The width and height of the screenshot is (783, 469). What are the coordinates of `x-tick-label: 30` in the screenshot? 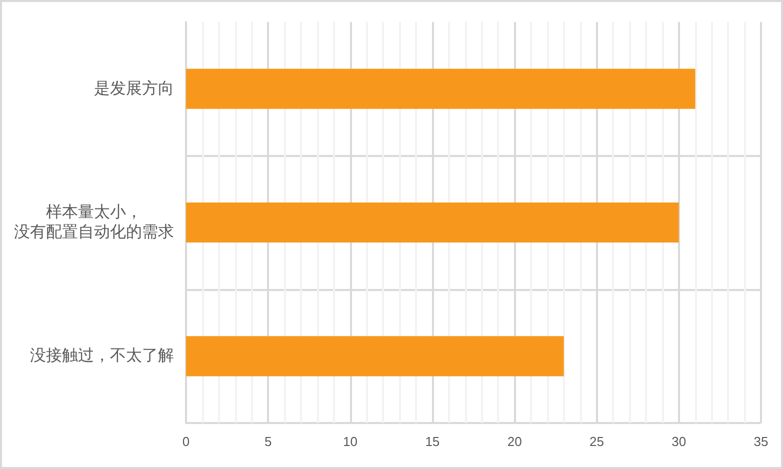 It's located at (679, 441).